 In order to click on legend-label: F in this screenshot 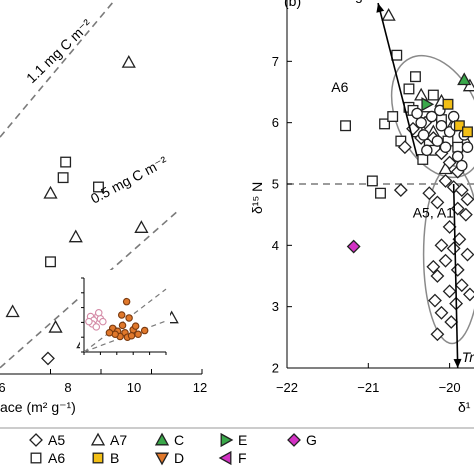, I will do `click(242, 458)`.